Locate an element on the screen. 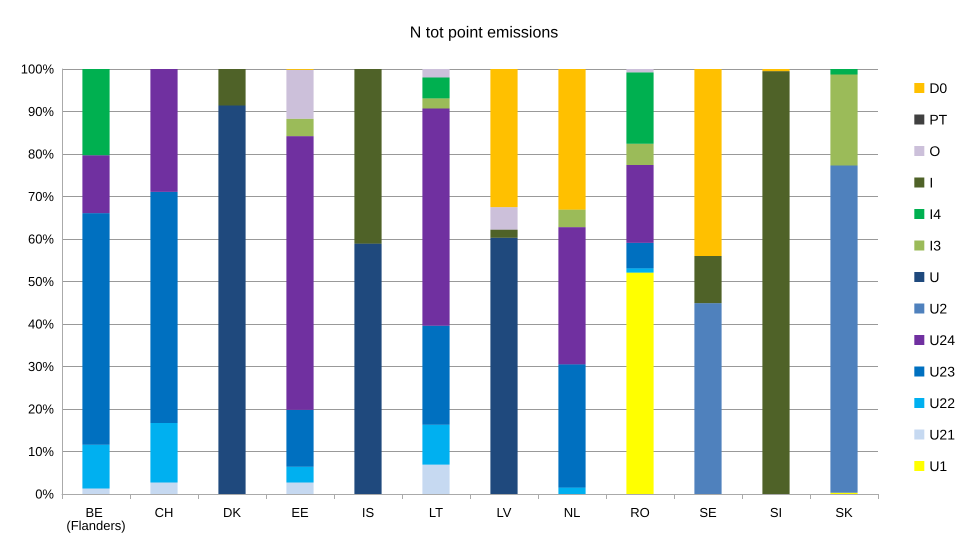 The width and height of the screenshot is (968, 554). legend-label: PT is located at coordinates (938, 120).